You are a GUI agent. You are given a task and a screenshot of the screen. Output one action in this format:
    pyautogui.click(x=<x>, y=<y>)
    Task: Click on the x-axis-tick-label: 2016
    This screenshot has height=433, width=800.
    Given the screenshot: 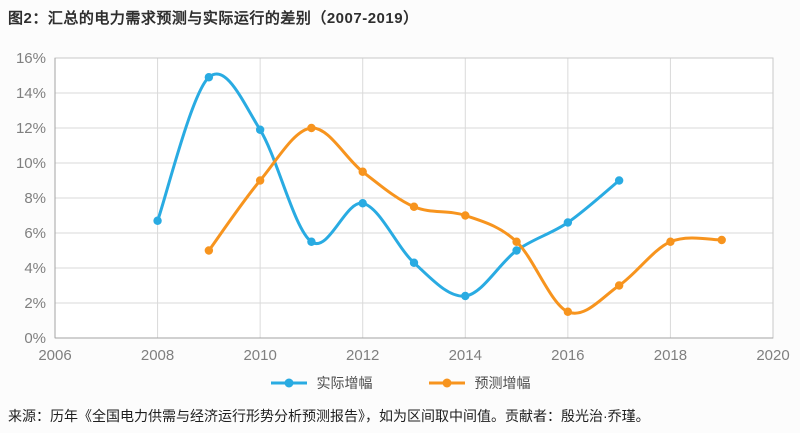 What is the action you would take?
    pyautogui.click(x=567, y=355)
    